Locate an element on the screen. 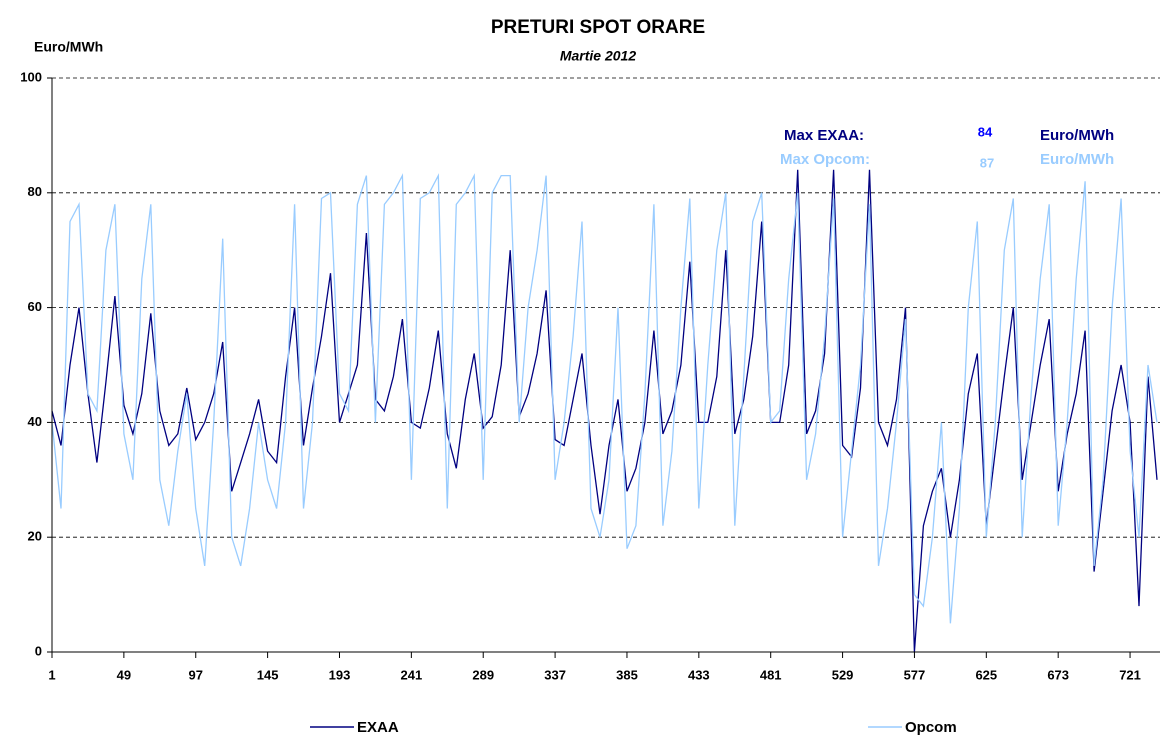 This screenshot has width=1162, height=738. x-tick-label: 241 is located at coordinates (411, 674).